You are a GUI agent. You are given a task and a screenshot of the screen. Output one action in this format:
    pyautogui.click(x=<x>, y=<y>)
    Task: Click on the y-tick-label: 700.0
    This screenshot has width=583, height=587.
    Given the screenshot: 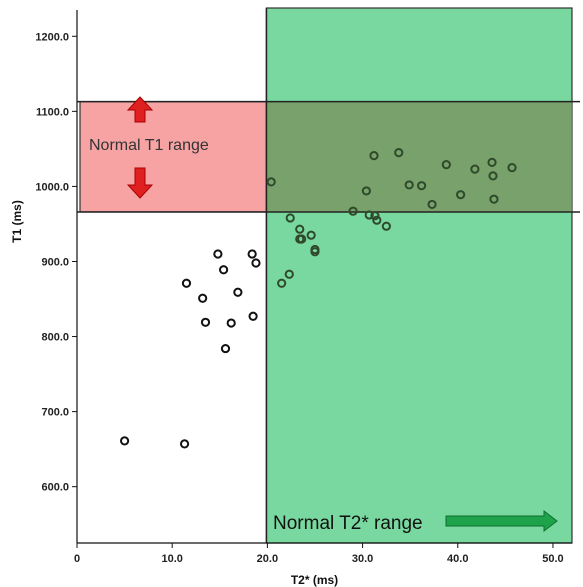 What is the action you would take?
    pyautogui.click(x=55, y=413)
    